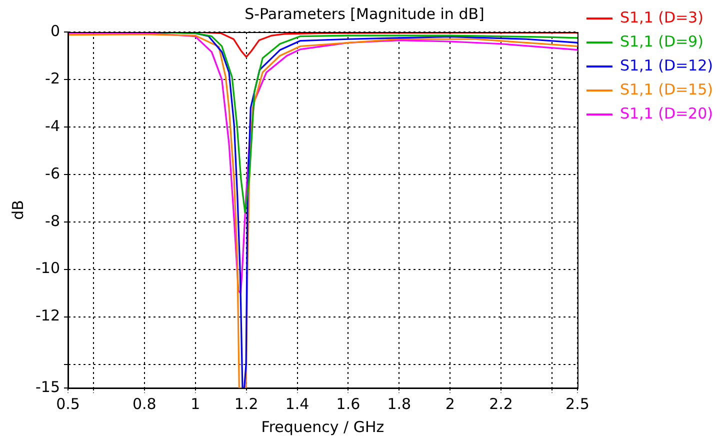 Image resolution: width=727 pixels, height=445 pixels. I want to click on x-tick-label: 1.8, so click(399, 403).